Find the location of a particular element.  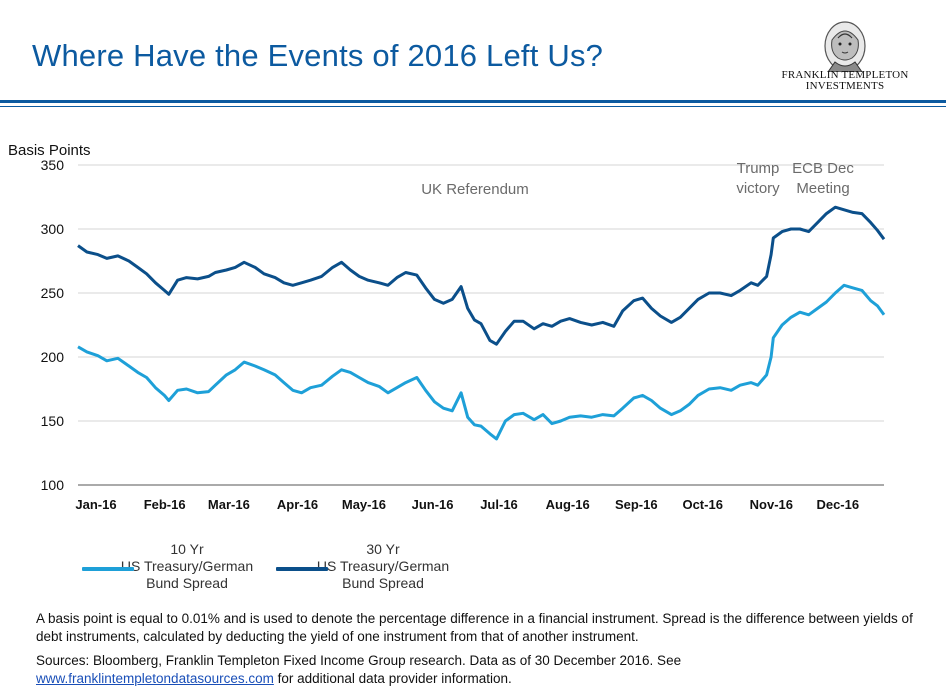

x-tick-label: Oct-16 is located at coordinates (702, 504).